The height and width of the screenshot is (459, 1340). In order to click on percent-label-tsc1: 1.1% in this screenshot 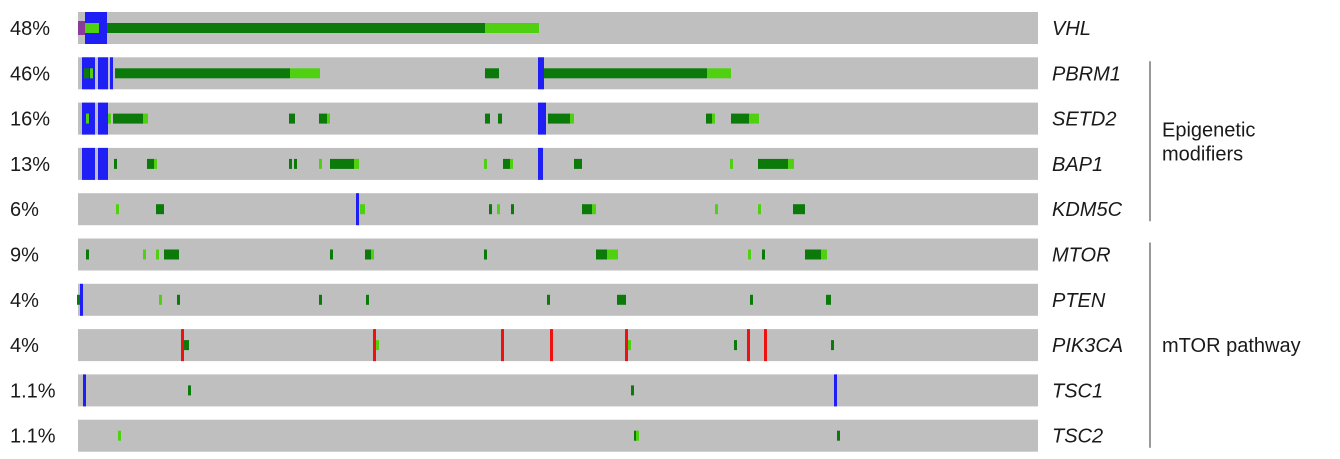, I will do `click(33, 391)`.